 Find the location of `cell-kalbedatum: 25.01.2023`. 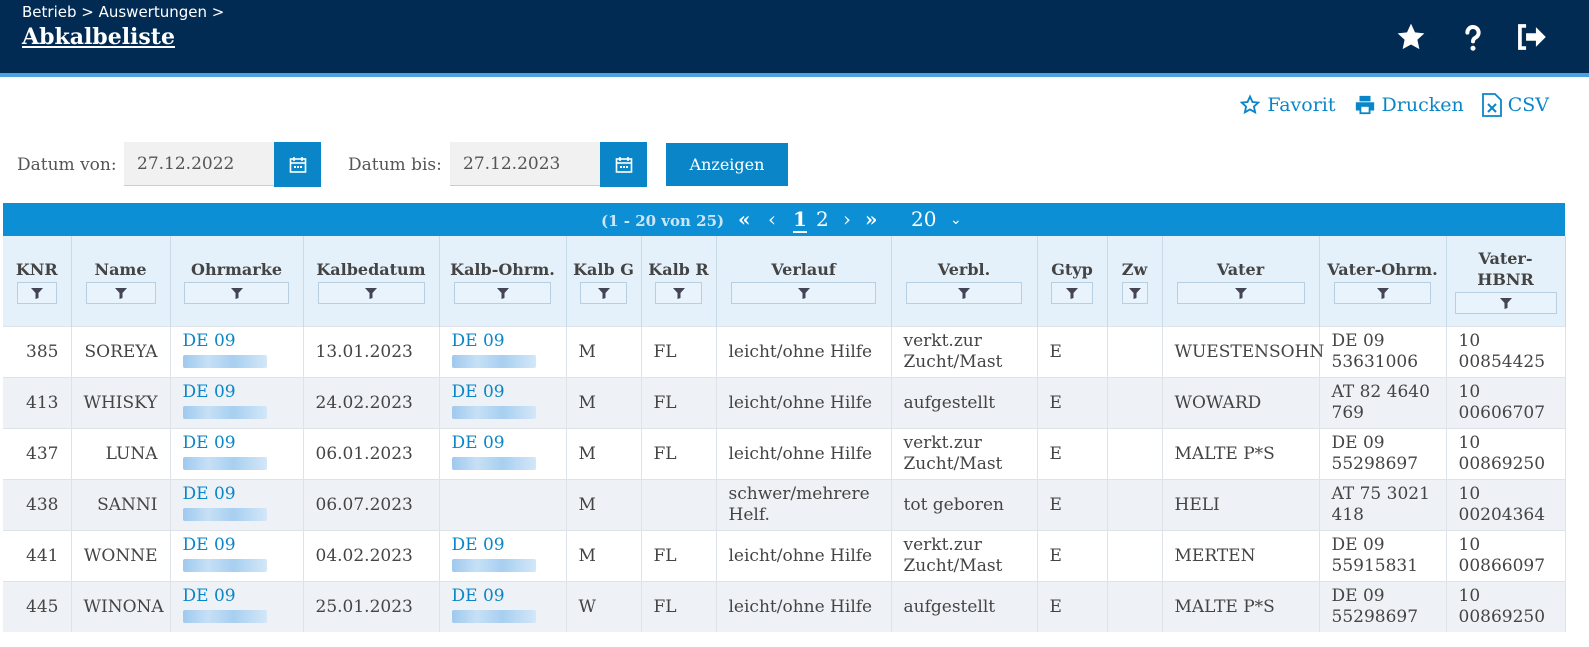

cell-kalbedatum: 25.01.2023 is located at coordinates (371, 606).